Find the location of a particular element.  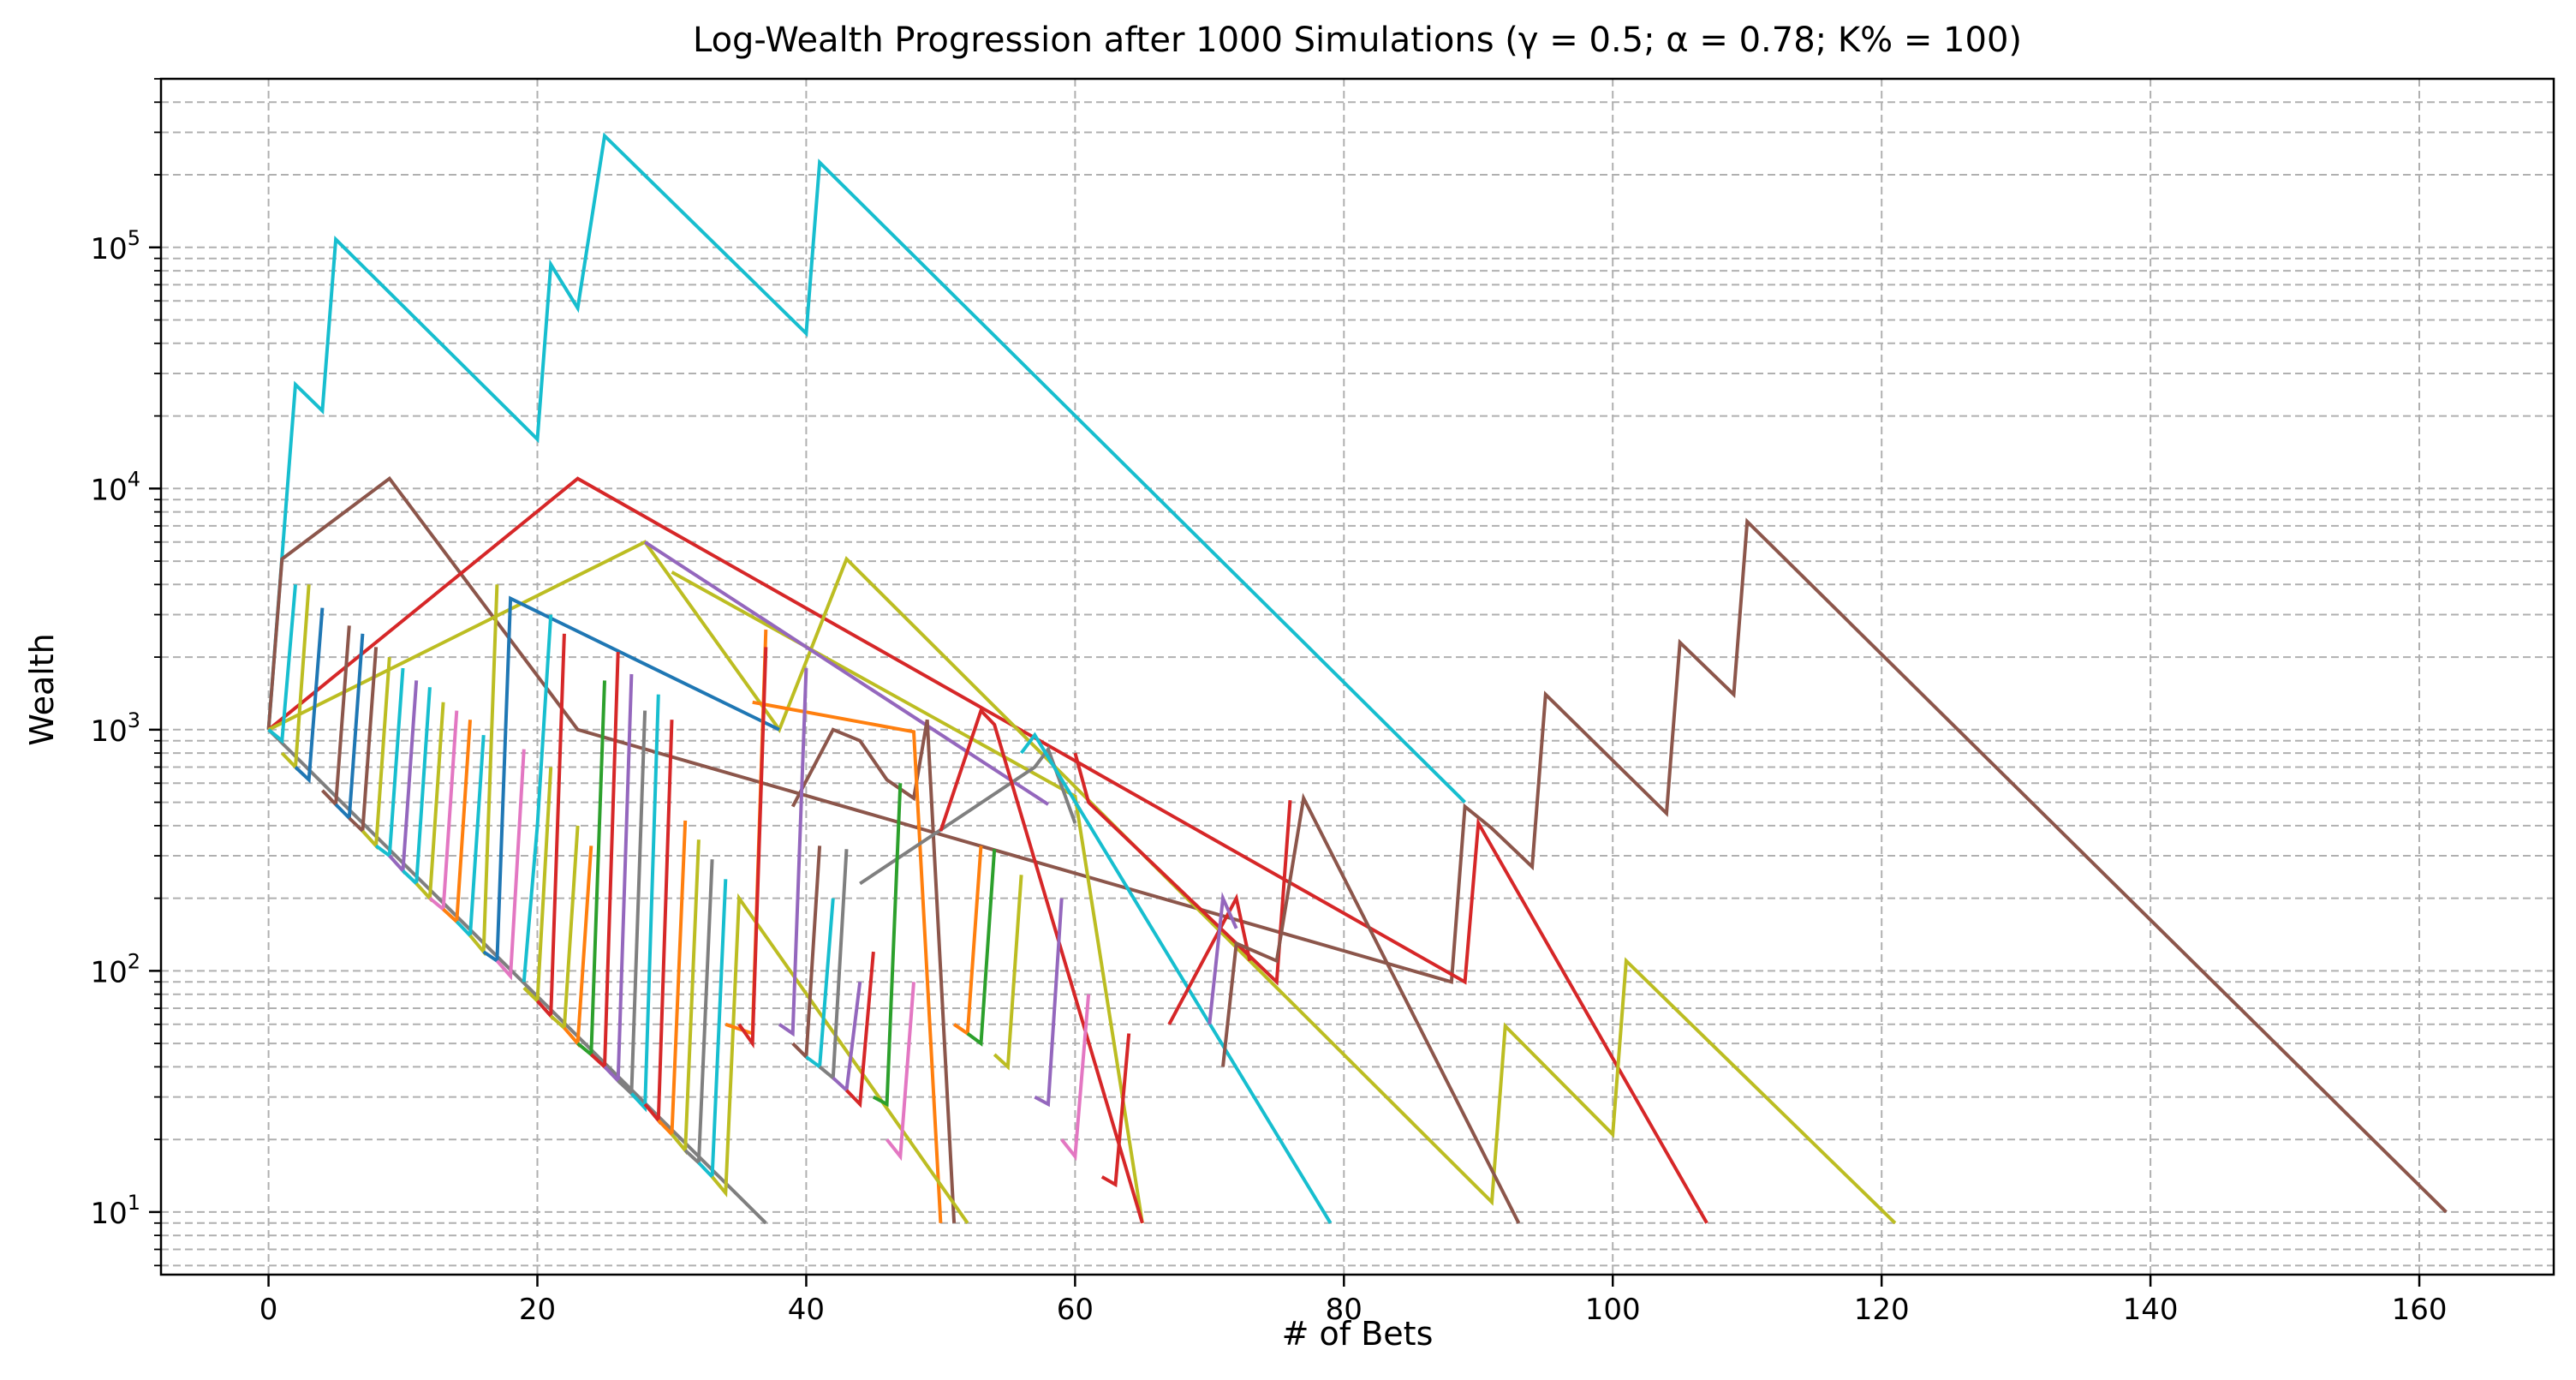

y-tick-label: 10⁵ is located at coordinates (115, 246).